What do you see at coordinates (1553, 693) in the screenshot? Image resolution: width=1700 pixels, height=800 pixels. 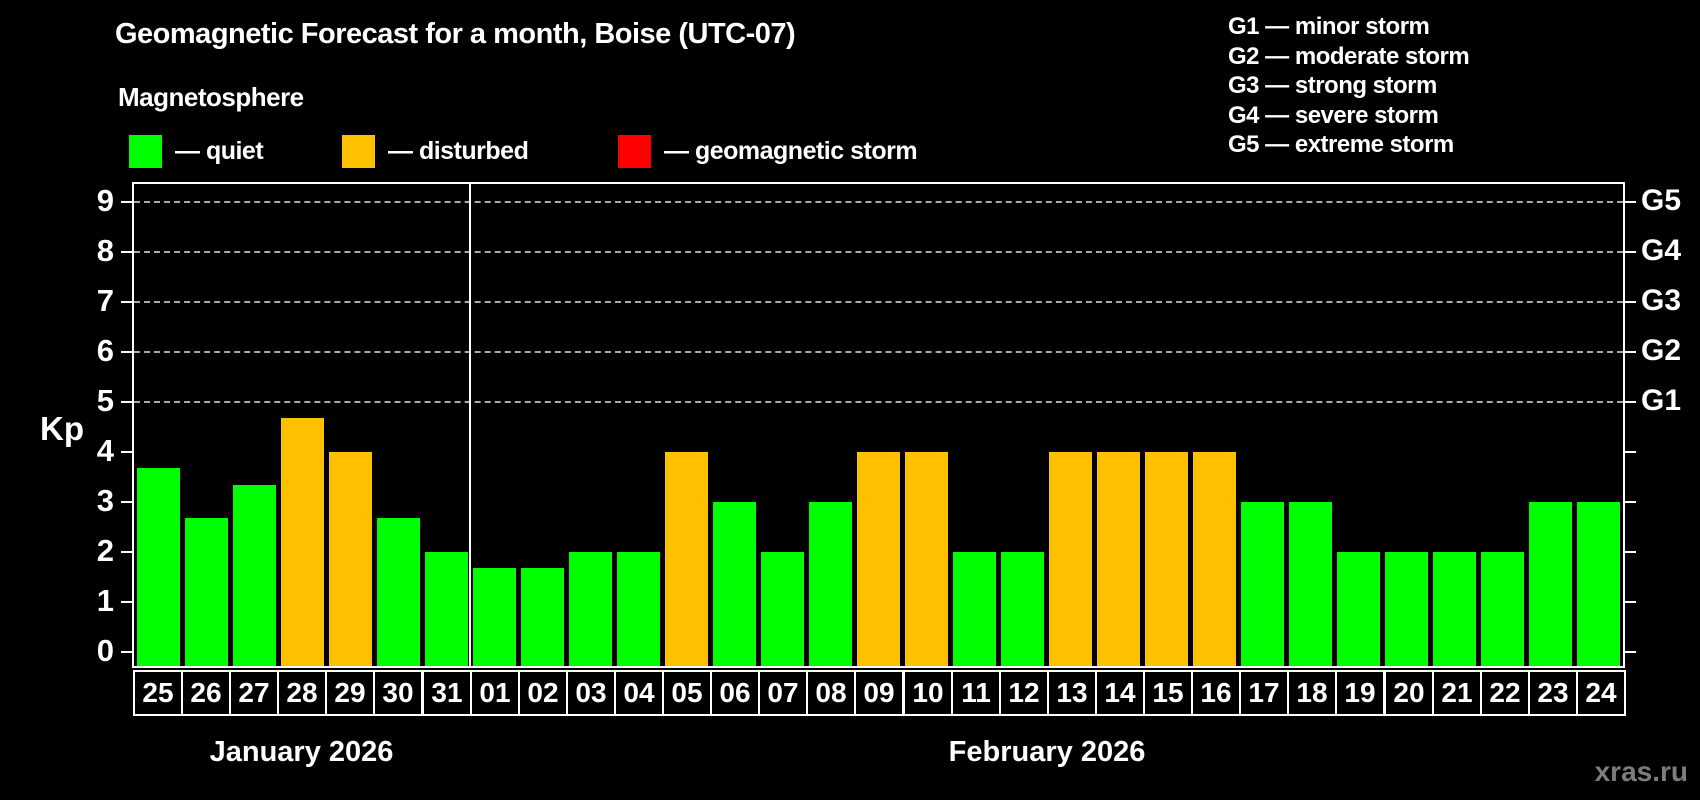 I see `day-box-23: 23` at bounding box center [1553, 693].